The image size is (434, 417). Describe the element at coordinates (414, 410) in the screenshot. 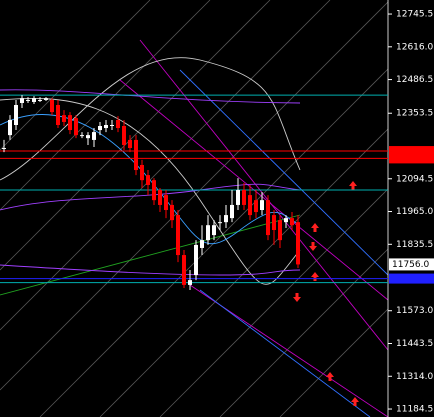

I see `y-tick-label: 11184.5` at that location.